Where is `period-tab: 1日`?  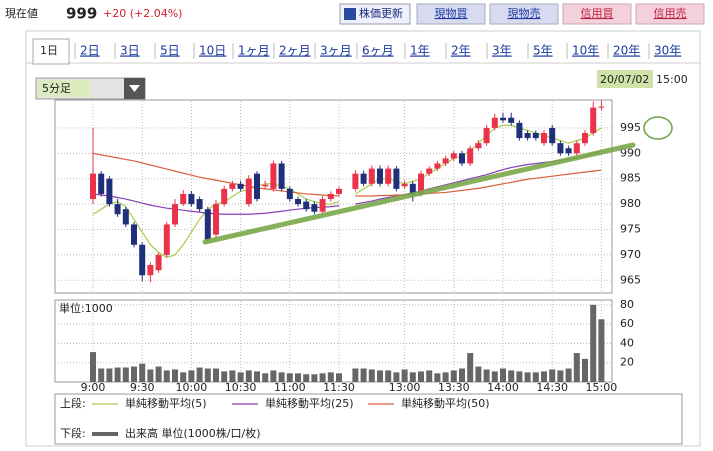
period-tab: 1日 is located at coordinates (49, 50).